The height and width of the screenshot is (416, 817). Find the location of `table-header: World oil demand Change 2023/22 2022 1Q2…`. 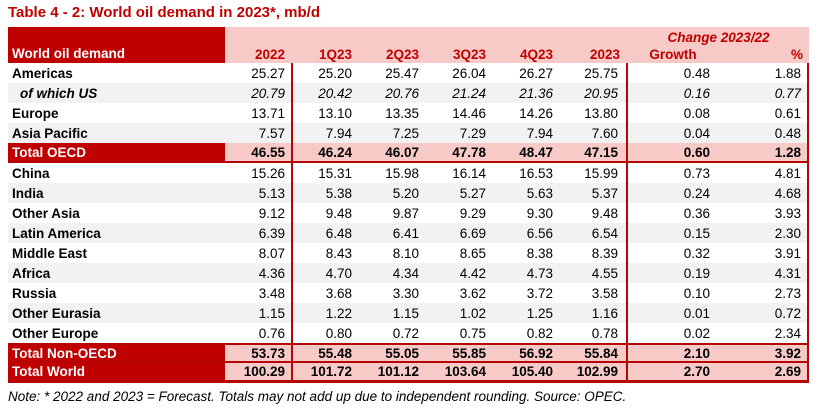

table-header: World oil demand Change 2023/22 2022 1Q2… is located at coordinates (408, 45).